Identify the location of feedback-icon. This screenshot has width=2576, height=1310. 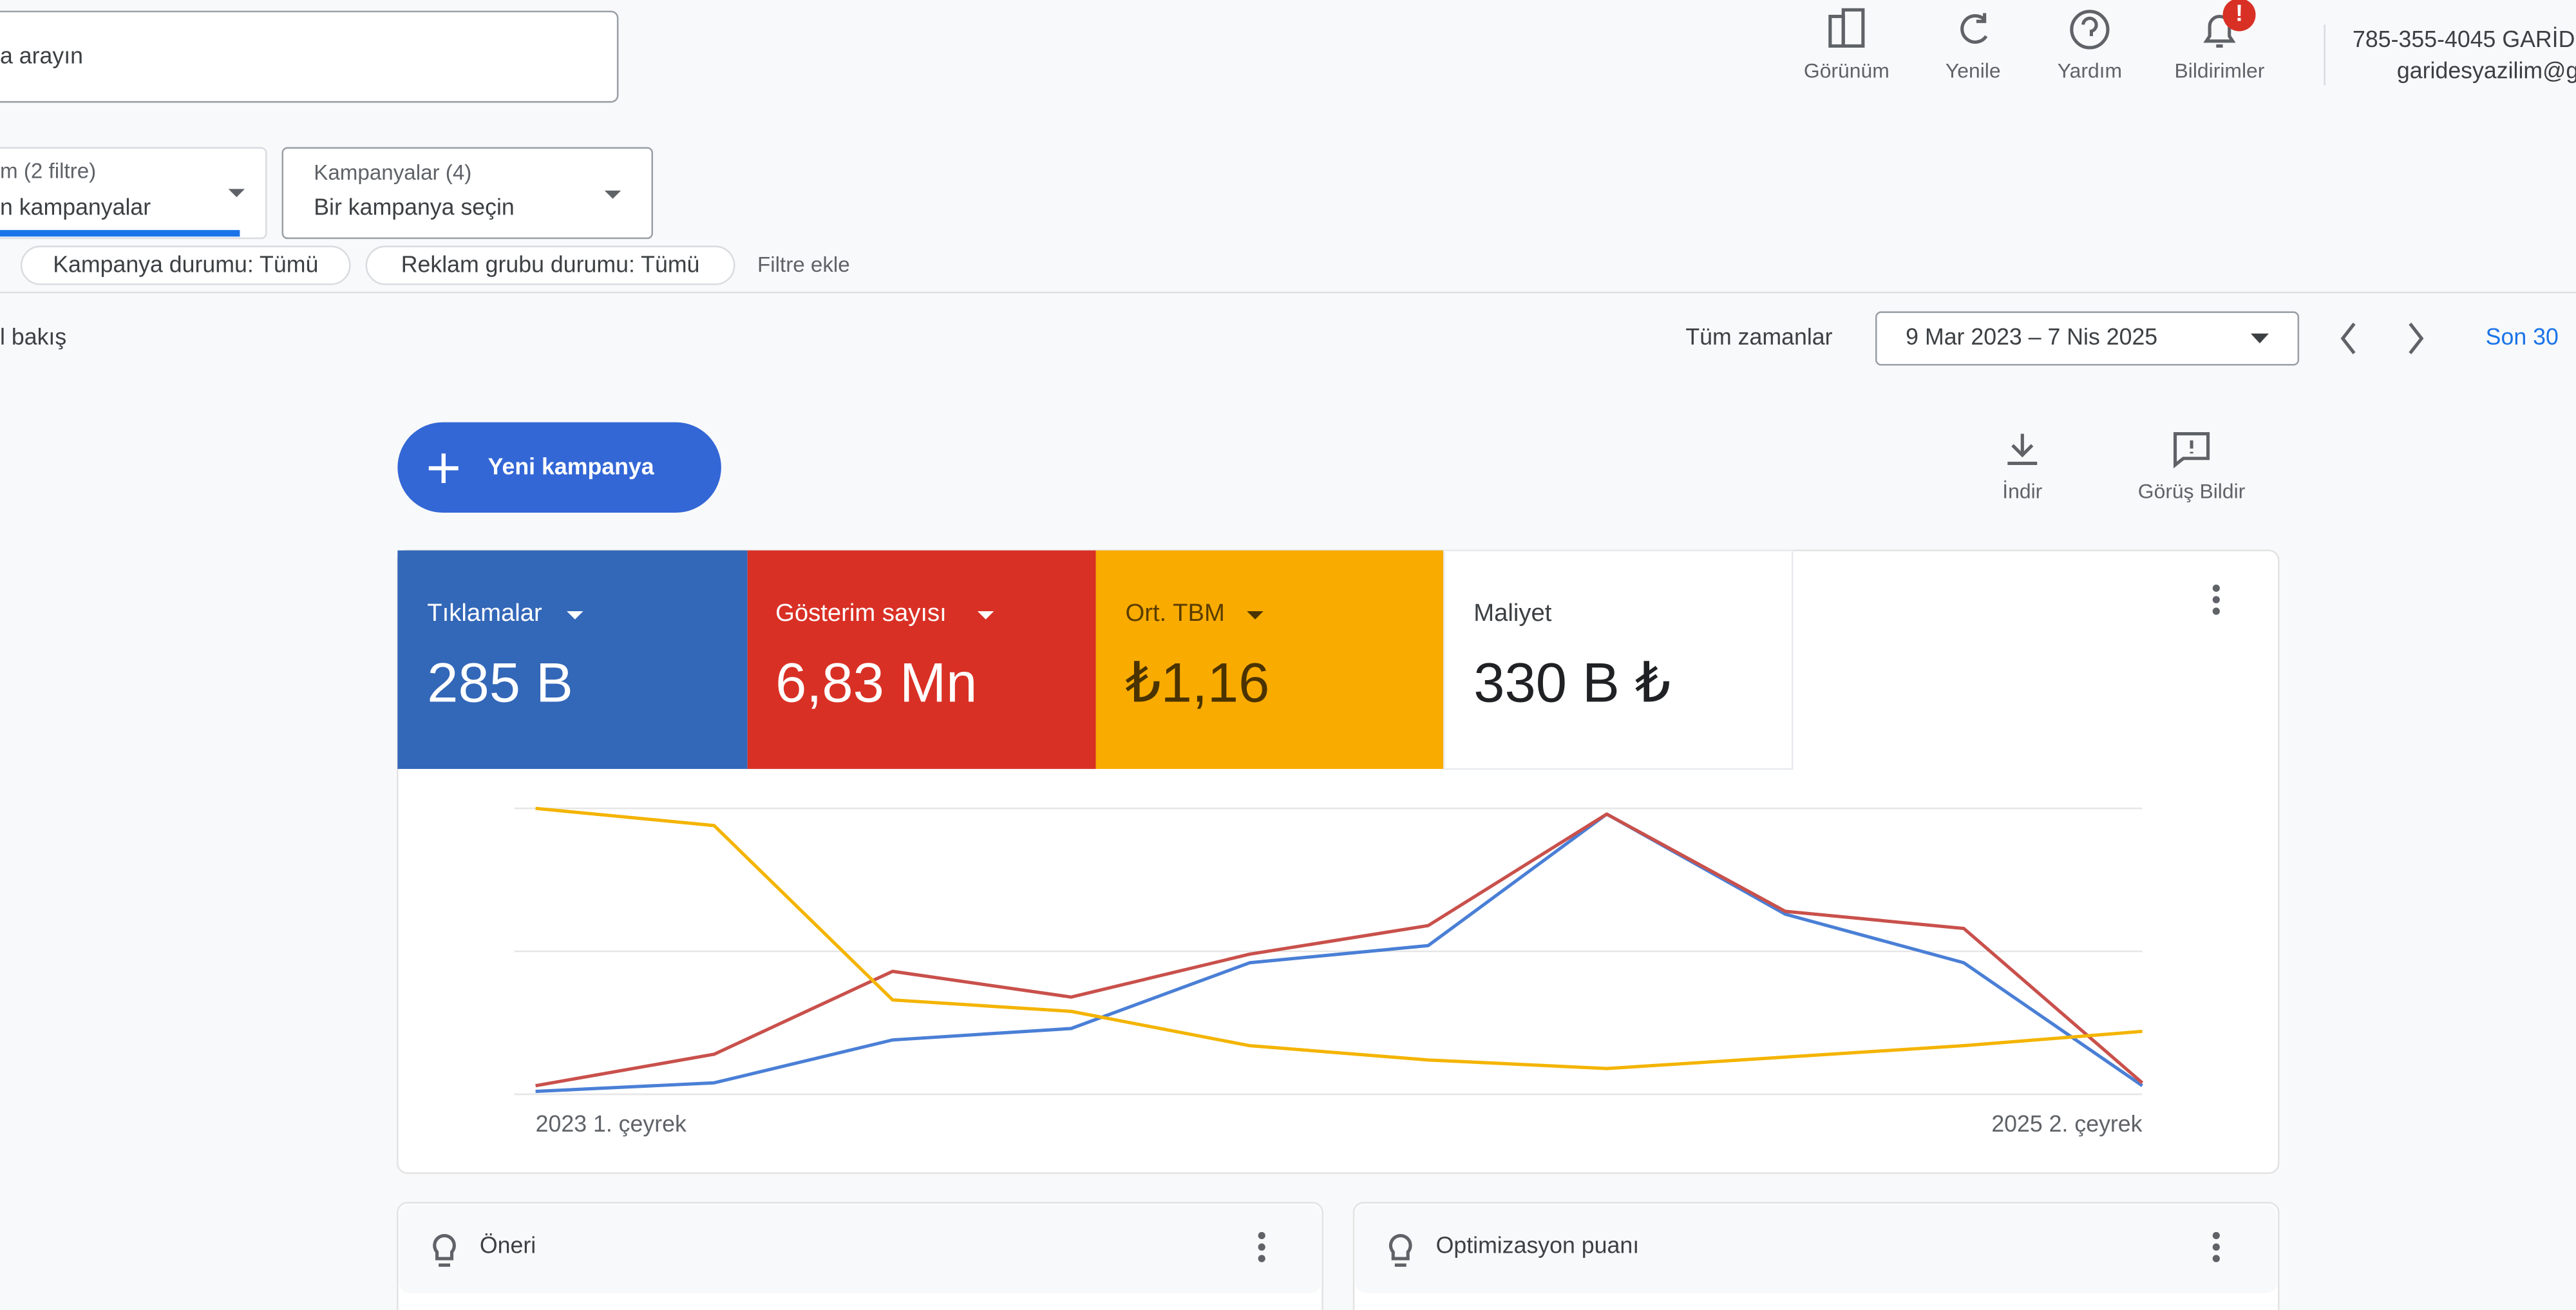
(2192, 451).